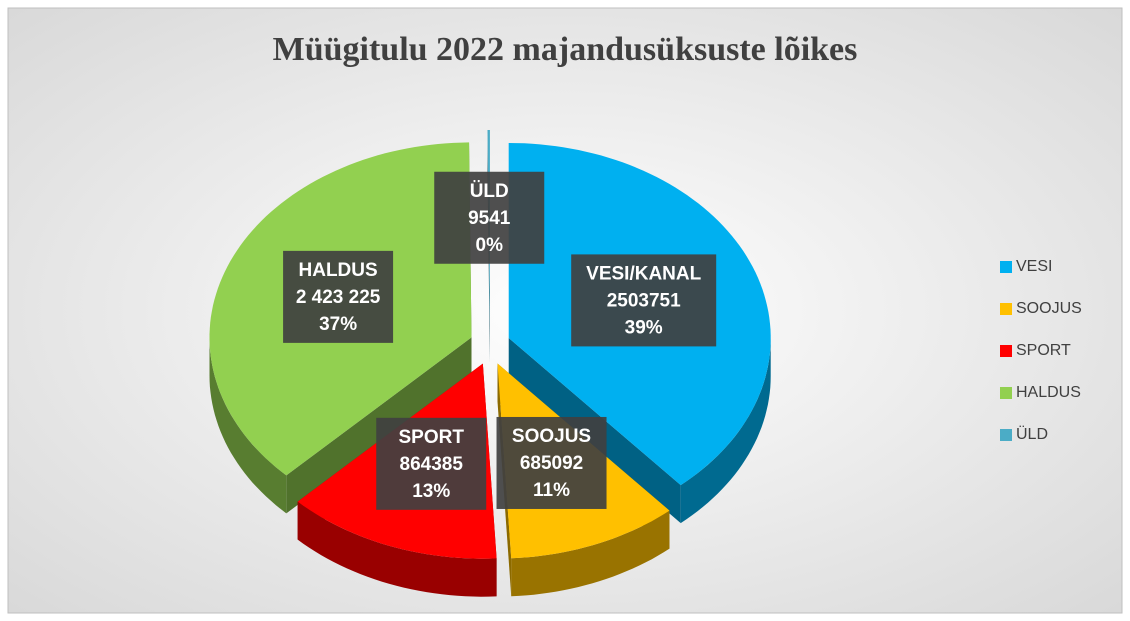  What do you see at coordinates (1049, 308) in the screenshot?
I see `legend-label: SOOJUS` at bounding box center [1049, 308].